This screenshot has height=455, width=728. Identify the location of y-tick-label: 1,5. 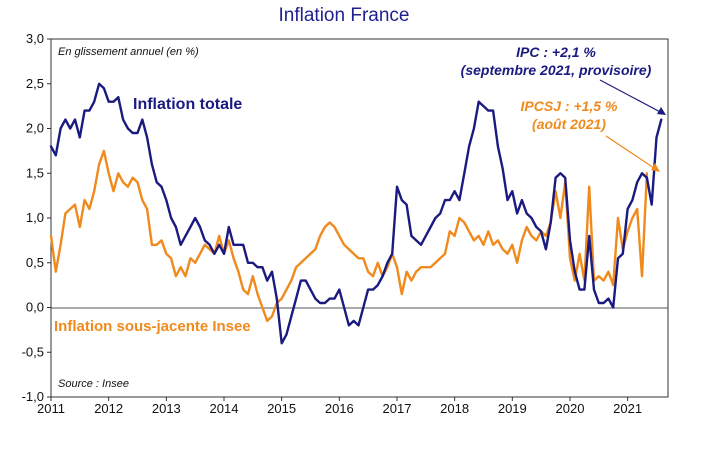
(35, 172).